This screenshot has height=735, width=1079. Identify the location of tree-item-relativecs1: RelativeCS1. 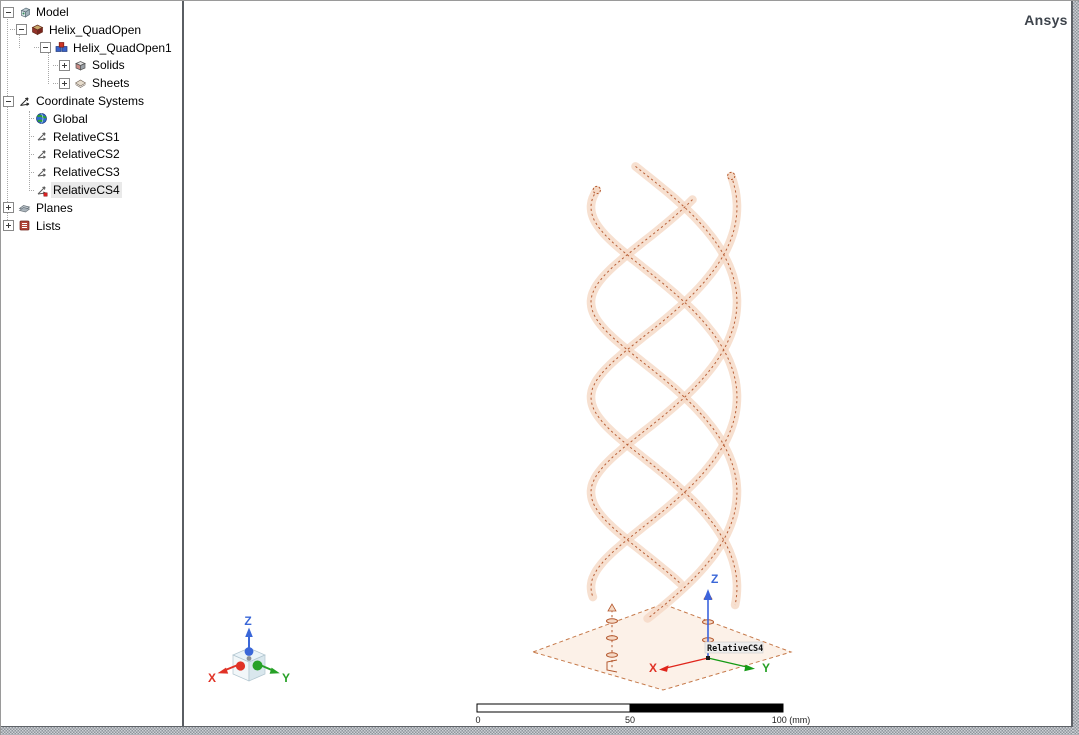
(75, 137).